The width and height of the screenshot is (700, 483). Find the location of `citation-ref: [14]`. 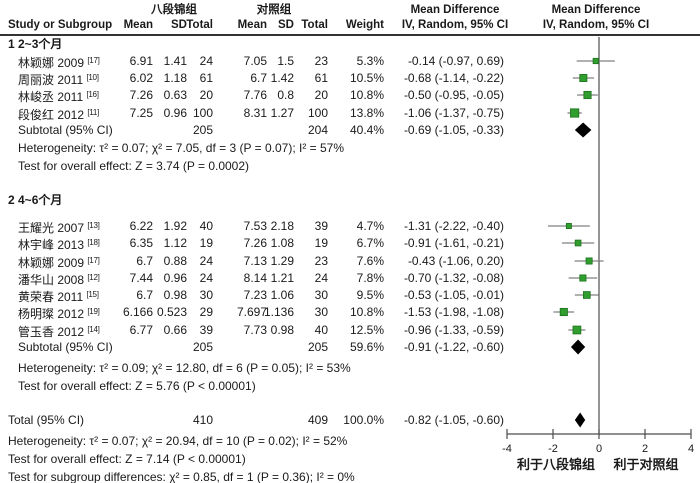

citation-ref: [14] is located at coordinates (93, 329).